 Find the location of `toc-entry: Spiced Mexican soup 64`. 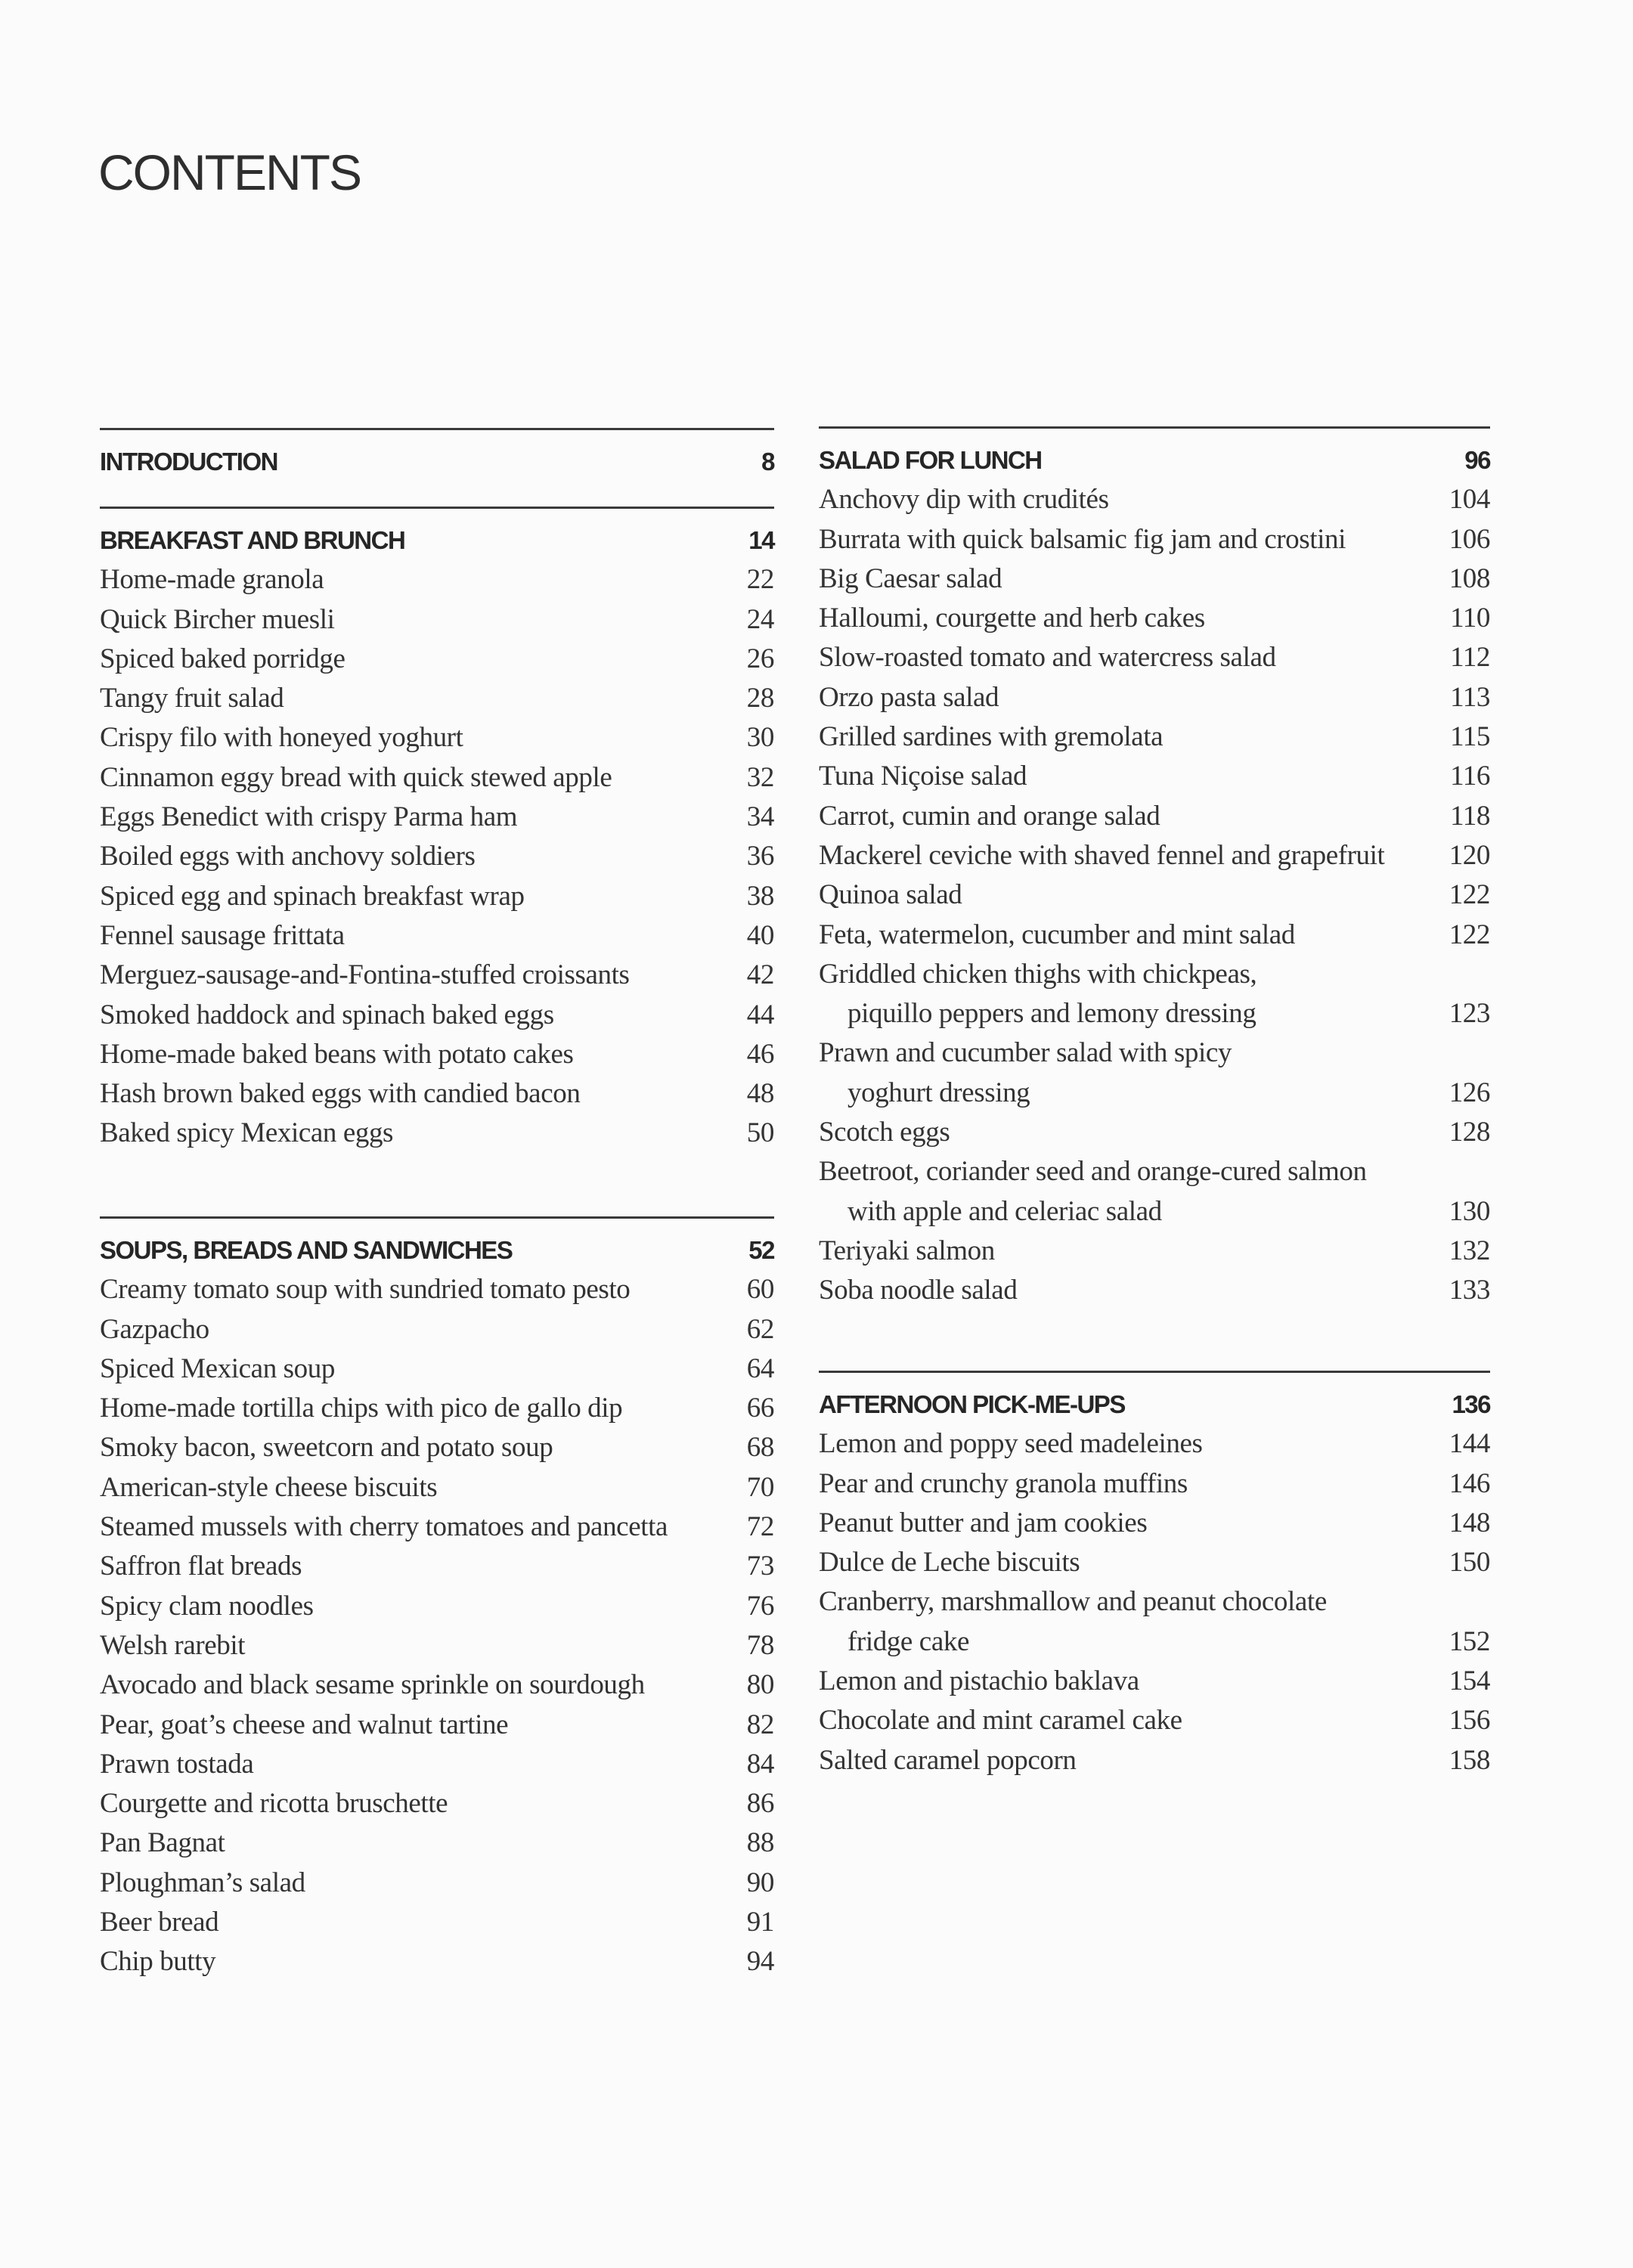

toc-entry: Spiced Mexican soup 64 is located at coordinates (437, 1369).